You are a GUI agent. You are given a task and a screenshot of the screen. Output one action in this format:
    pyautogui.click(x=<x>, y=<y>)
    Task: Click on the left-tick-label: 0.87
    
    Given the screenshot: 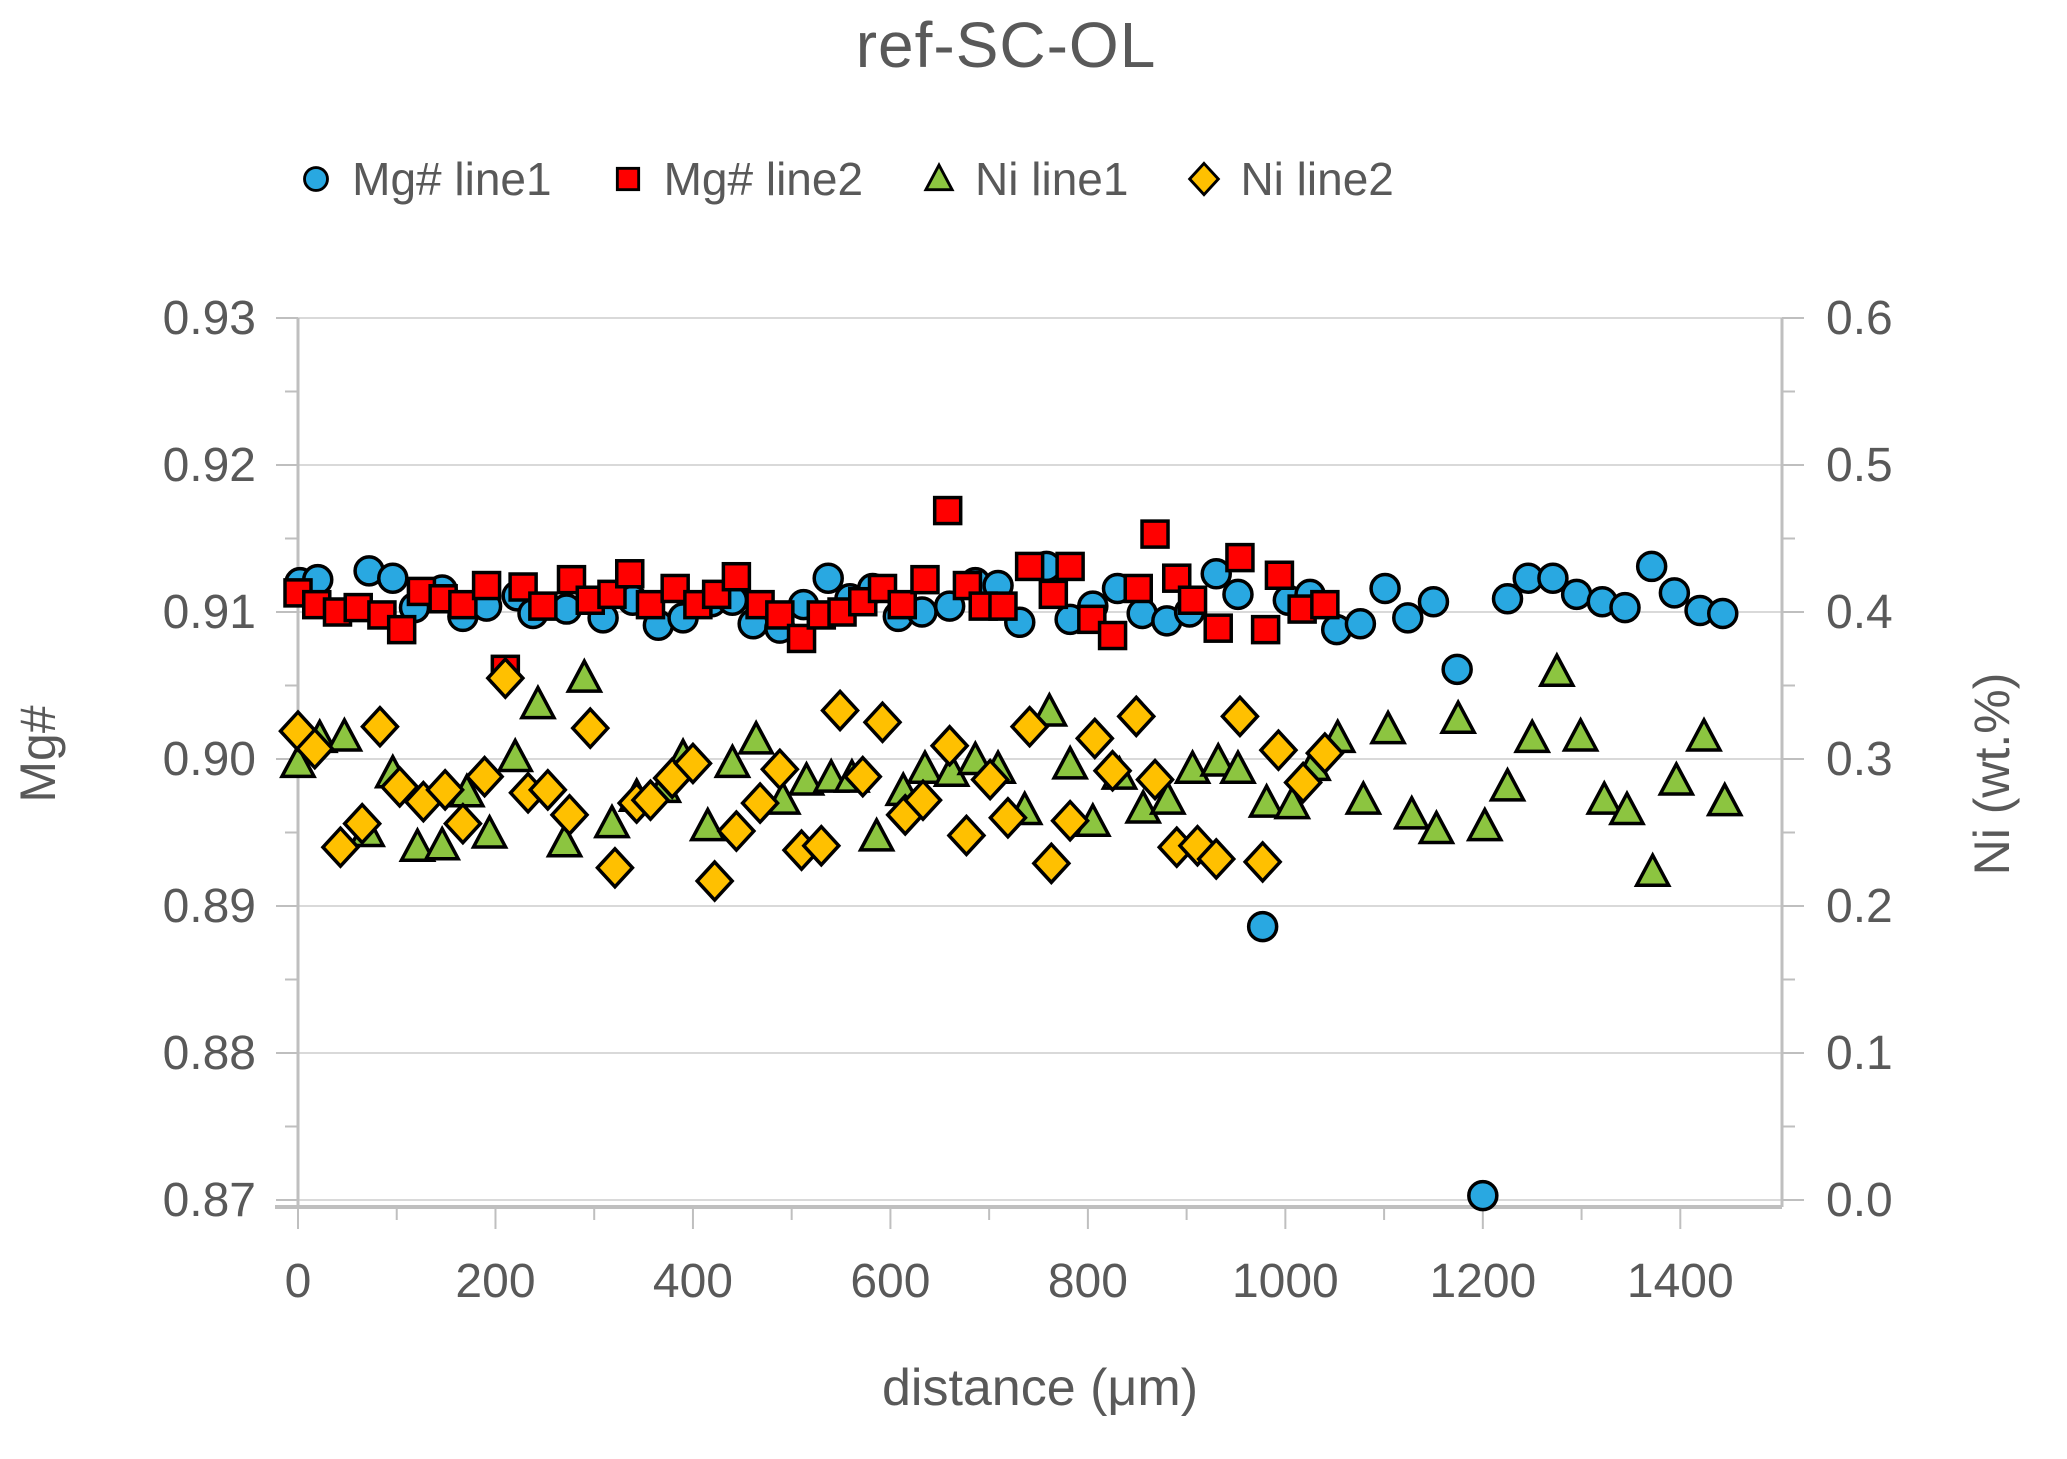 What is the action you would take?
    pyautogui.click(x=209, y=1200)
    